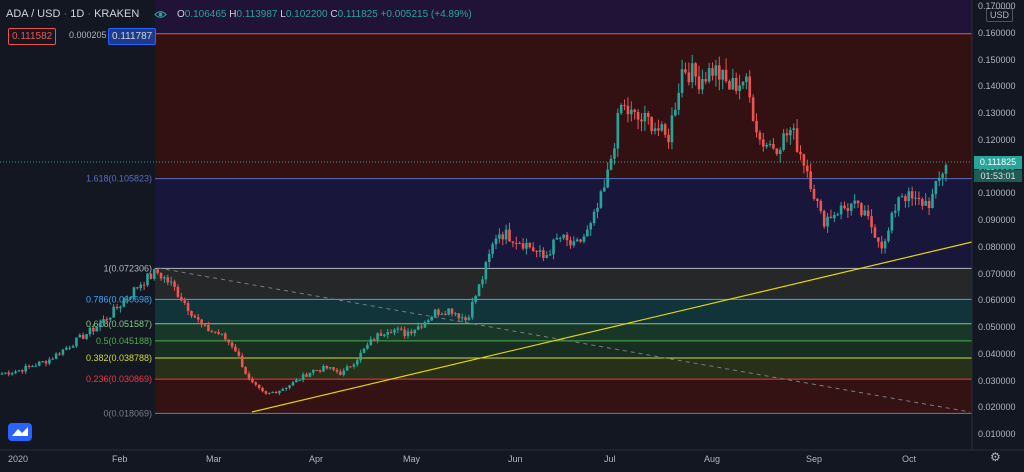  I want to click on time-tick-label: Mar, so click(214, 459).